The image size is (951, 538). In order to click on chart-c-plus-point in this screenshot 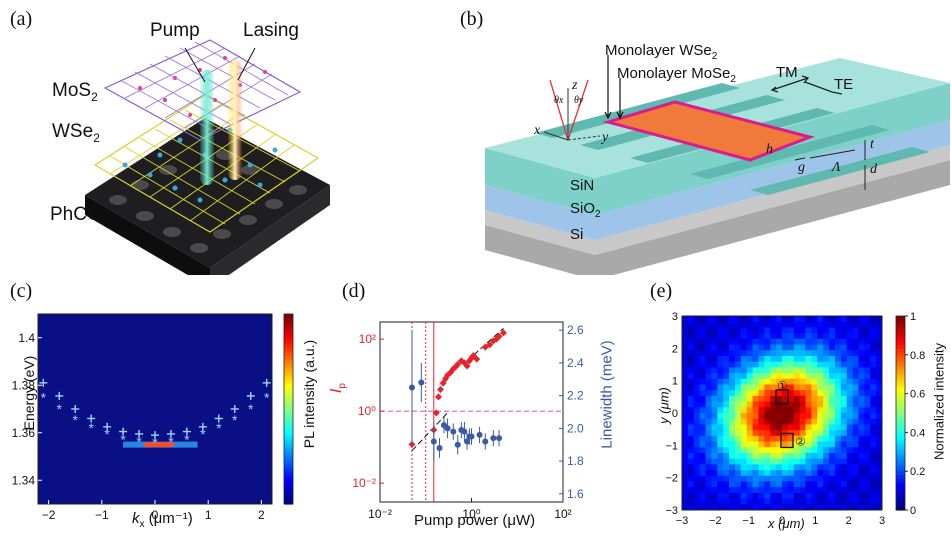, I will do `click(155, 435)`.